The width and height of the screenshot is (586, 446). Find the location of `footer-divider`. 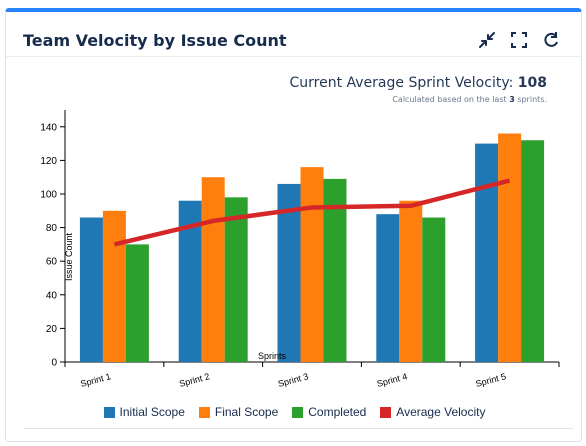

footer-divider is located at coordinates (298, 428).